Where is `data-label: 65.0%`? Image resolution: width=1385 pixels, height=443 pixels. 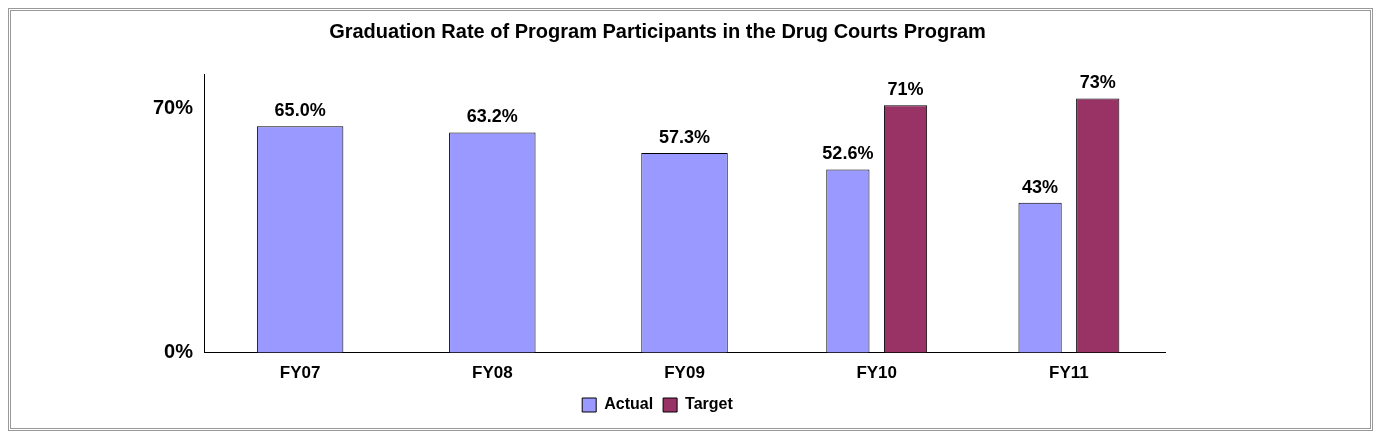 data-label: 65.0% is located at coordinates (300, 110).